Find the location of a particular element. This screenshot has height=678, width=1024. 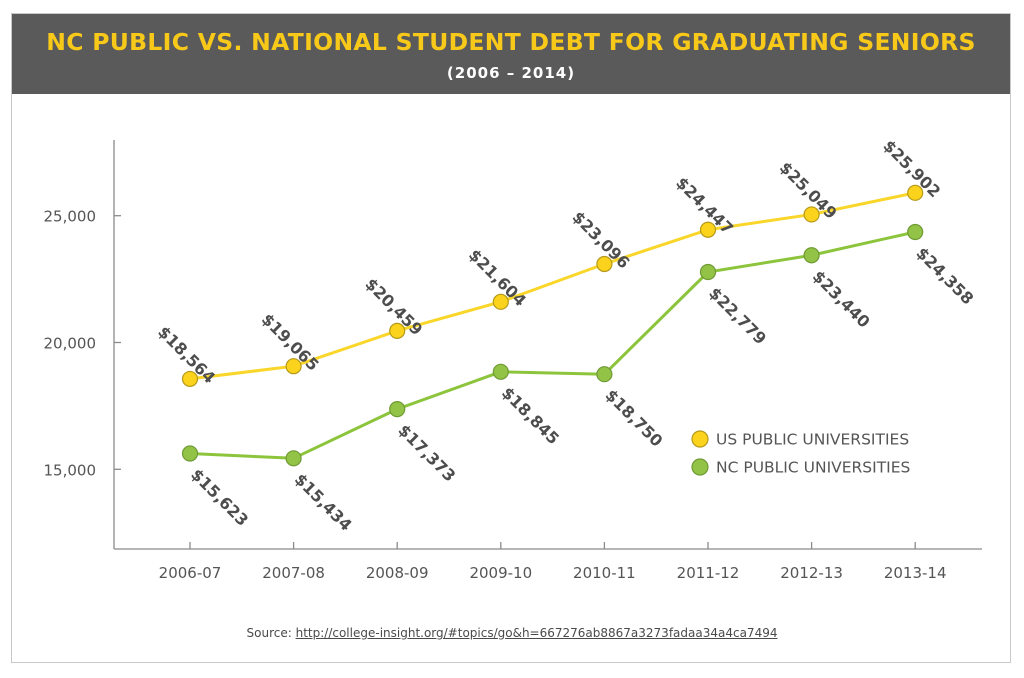

source-label: Source: is located at coordinates (269, 633).